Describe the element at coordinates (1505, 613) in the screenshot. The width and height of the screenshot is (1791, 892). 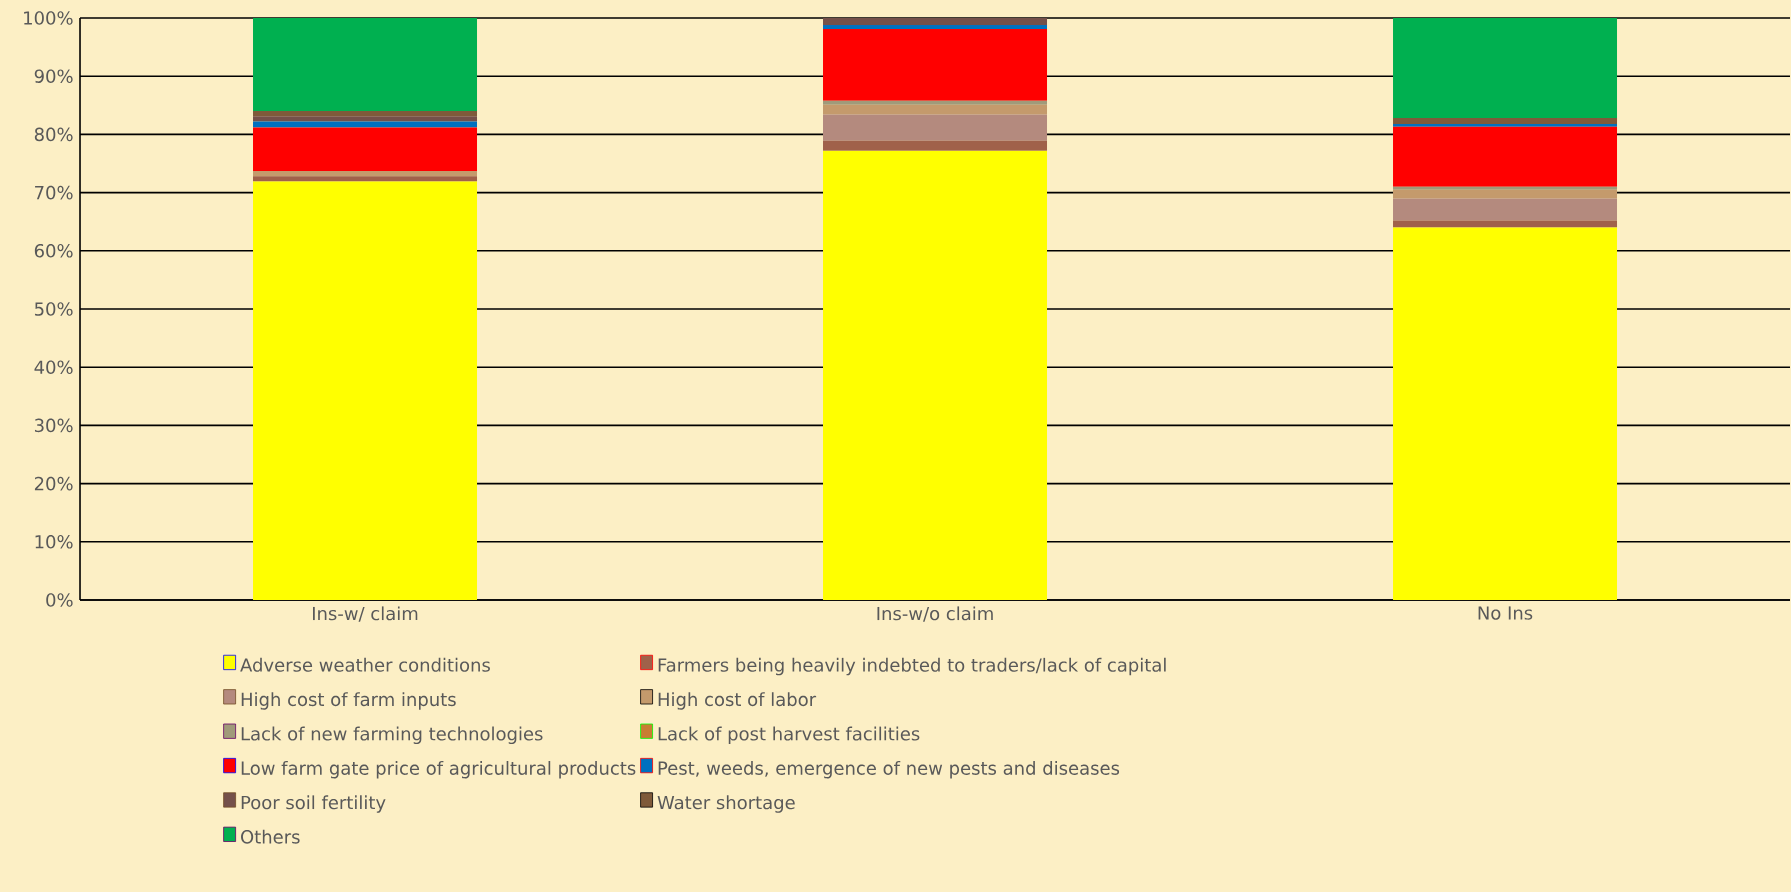
I see `x-tick-label: No Ins` at that location.